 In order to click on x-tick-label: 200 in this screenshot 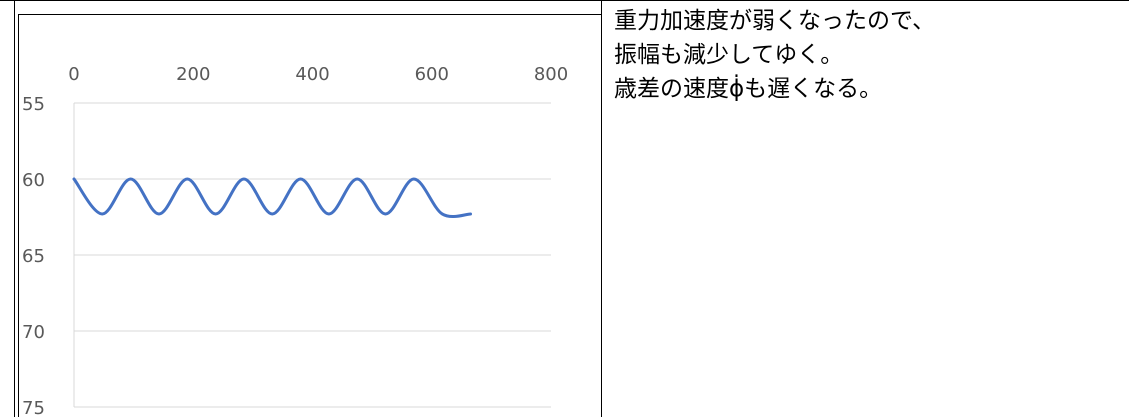, I will do `click(193, 74)`.